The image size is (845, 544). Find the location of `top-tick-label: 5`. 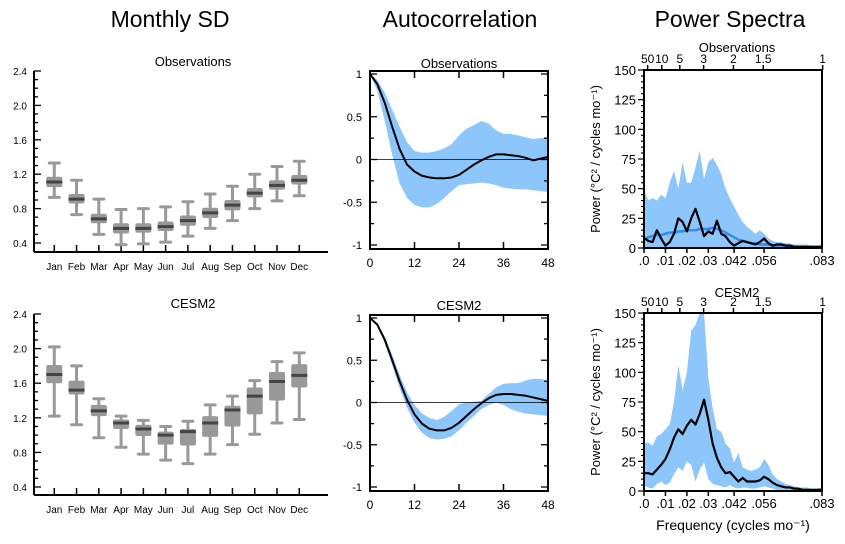

top-tick-label: 5 is located at coordinates (679, 302).